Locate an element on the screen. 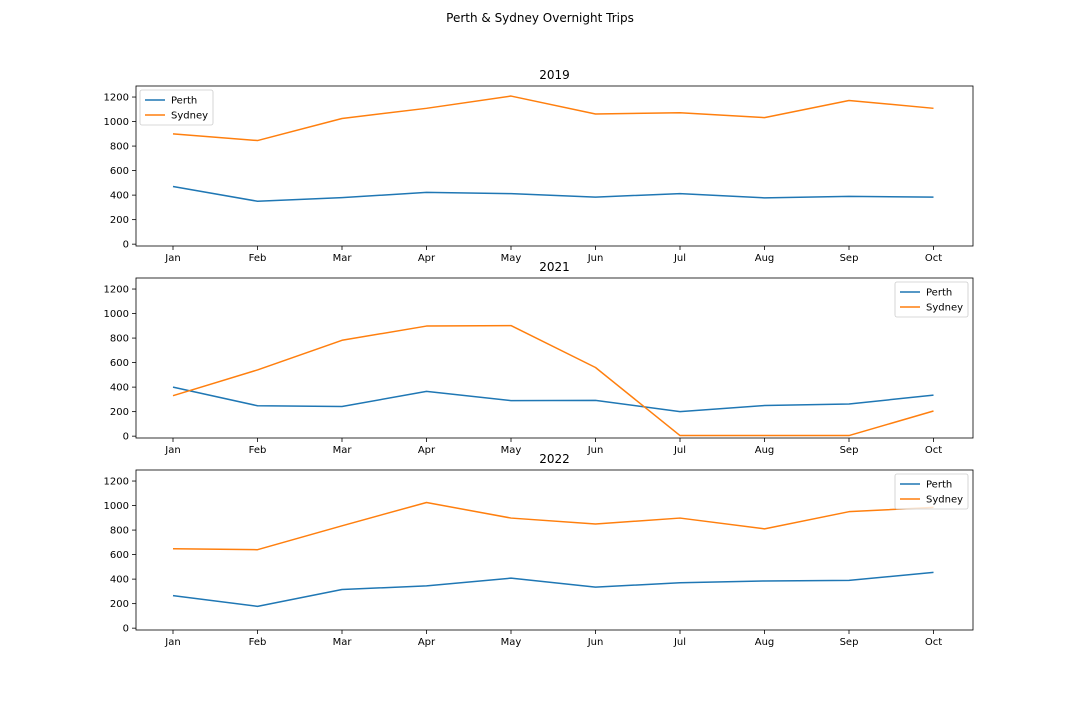  panel-title: 2022 is located at coordinates (554, 459).